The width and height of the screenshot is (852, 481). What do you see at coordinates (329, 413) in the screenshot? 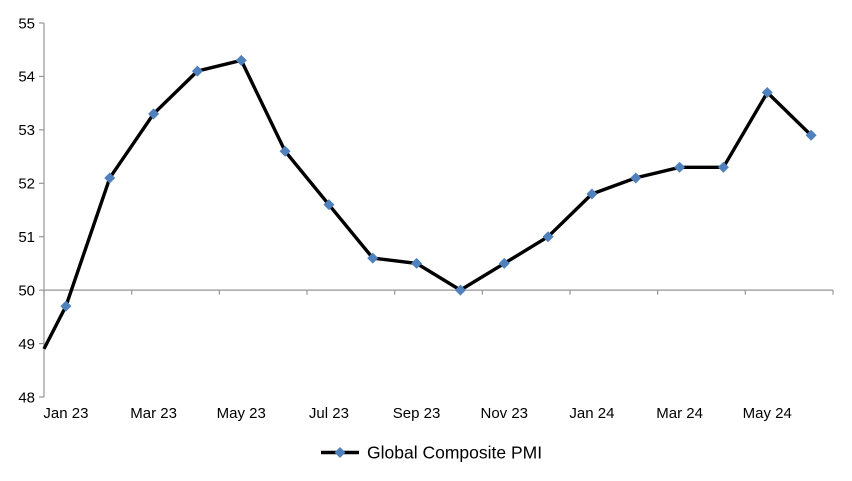
I see `x-axis-label: Jul 23` at bounding box center [329, 413].